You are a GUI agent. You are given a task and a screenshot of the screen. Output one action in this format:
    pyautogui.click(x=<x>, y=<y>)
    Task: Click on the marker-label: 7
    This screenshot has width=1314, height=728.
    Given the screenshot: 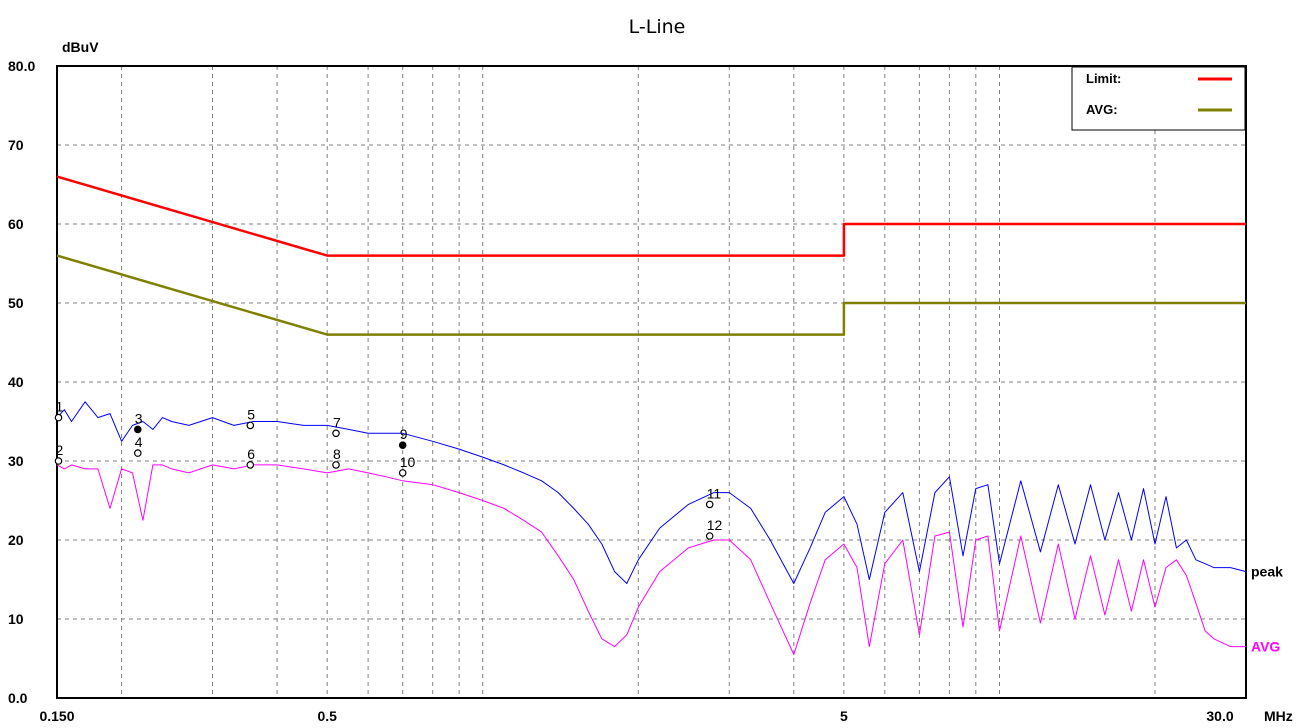 What is the action you would take?
    pyautogui.click(x=337, y=422)
    